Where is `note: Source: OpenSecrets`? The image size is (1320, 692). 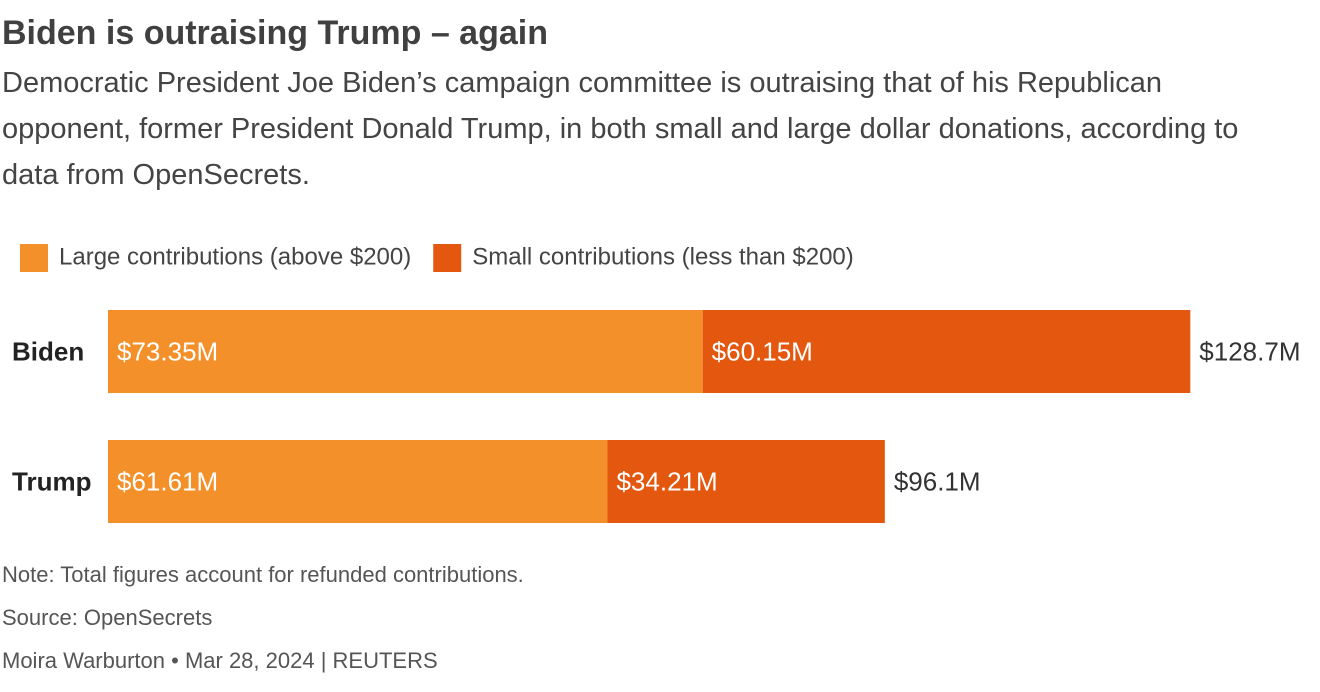
note: Source: OpenSecrets is located at coordinates (107, 617).